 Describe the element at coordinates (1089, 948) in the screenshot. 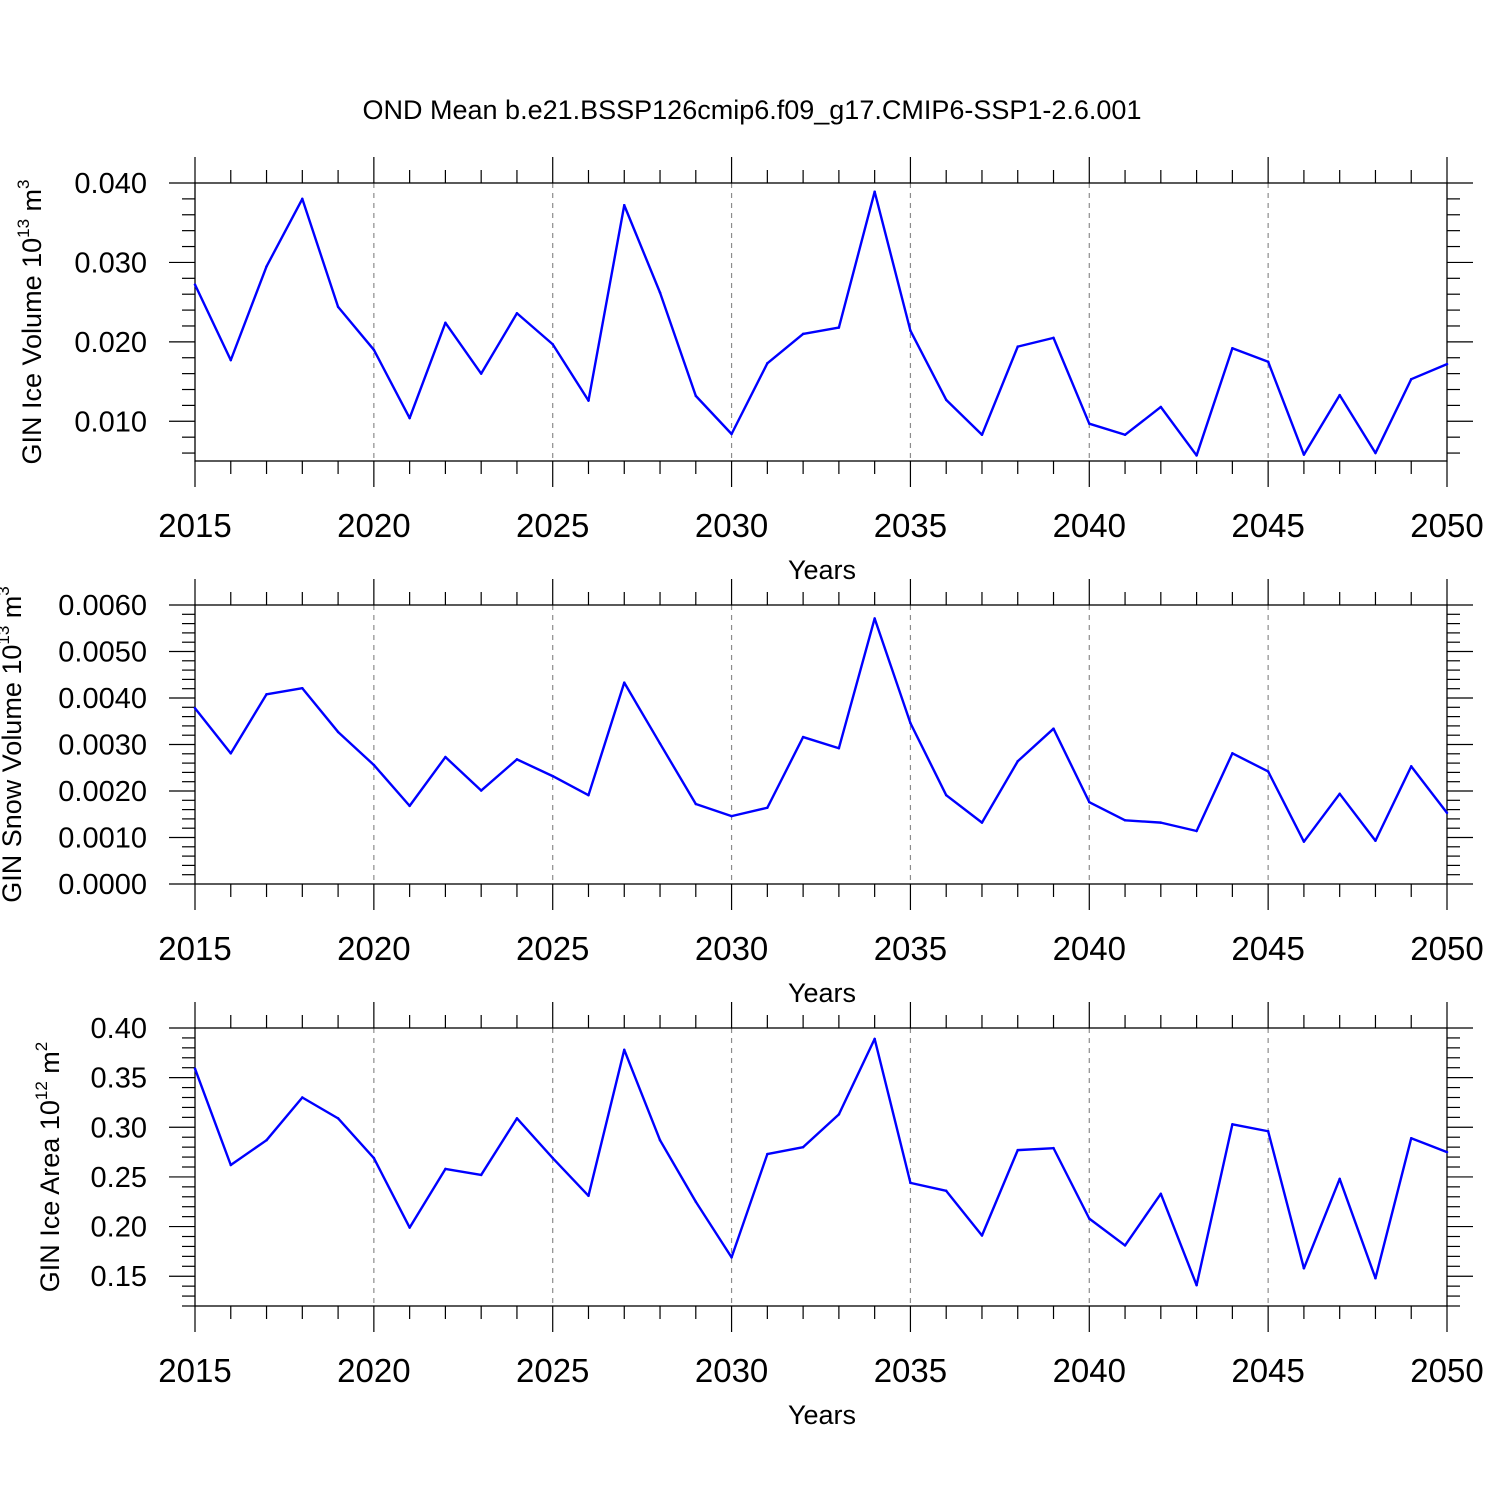

I see `snow-volume-x-tick-label: 2040` at that location.